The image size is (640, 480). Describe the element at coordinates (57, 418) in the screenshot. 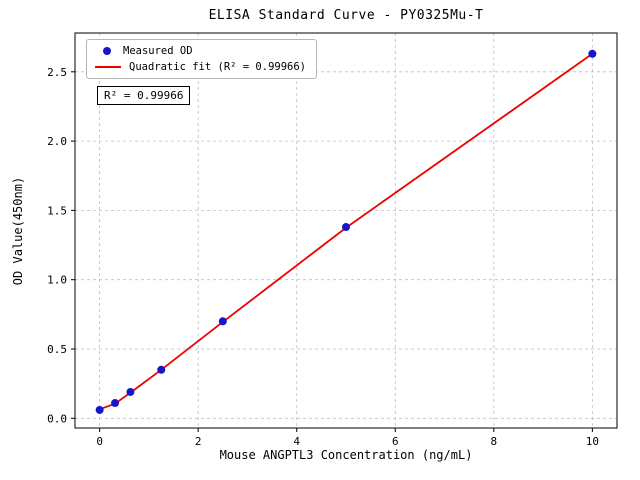

I see `svg-text: 0.0` at that location.